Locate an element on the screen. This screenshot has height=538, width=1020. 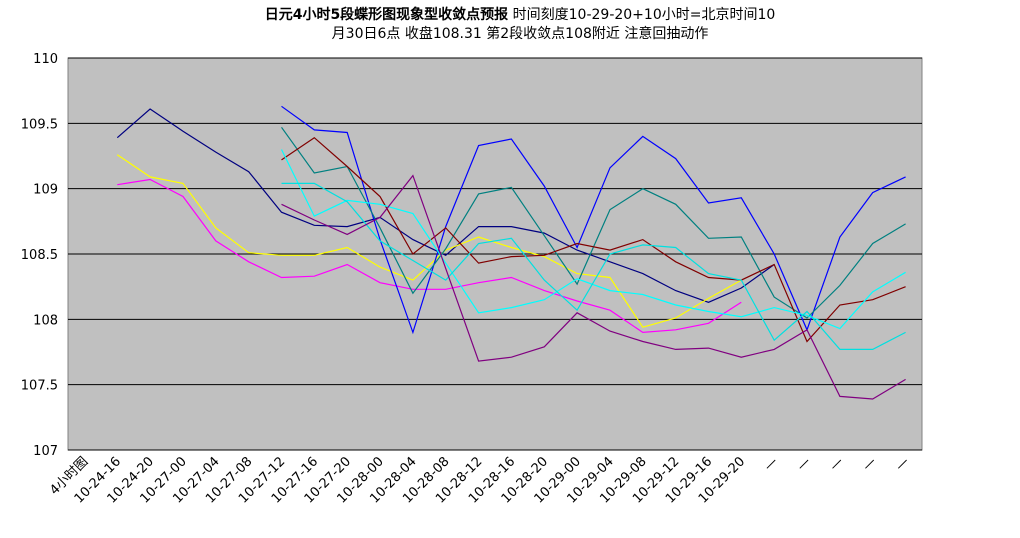
y-tick-label: 107 is located at coordinates (45, 451).